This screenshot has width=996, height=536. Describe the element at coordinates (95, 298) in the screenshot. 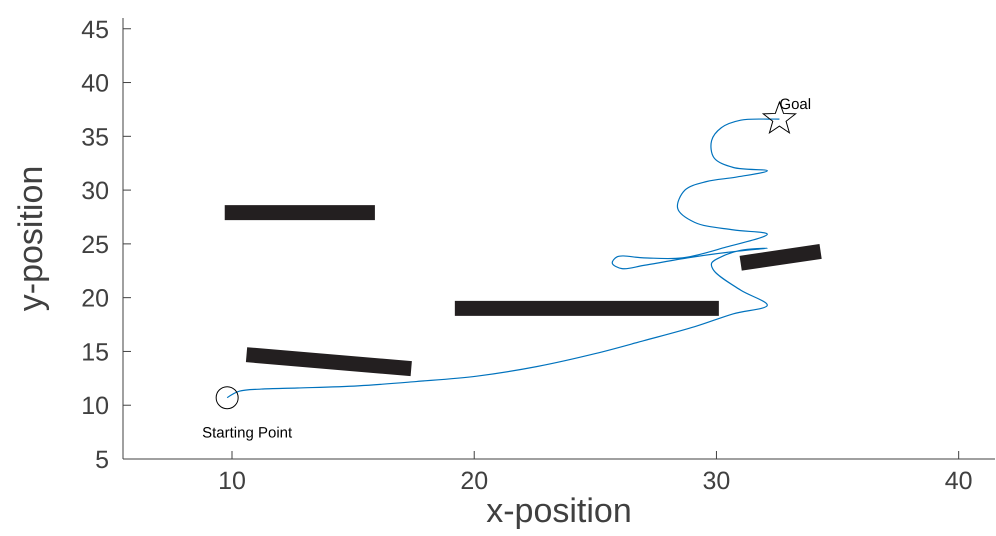

I see `y-tick-label: 20` at that location.